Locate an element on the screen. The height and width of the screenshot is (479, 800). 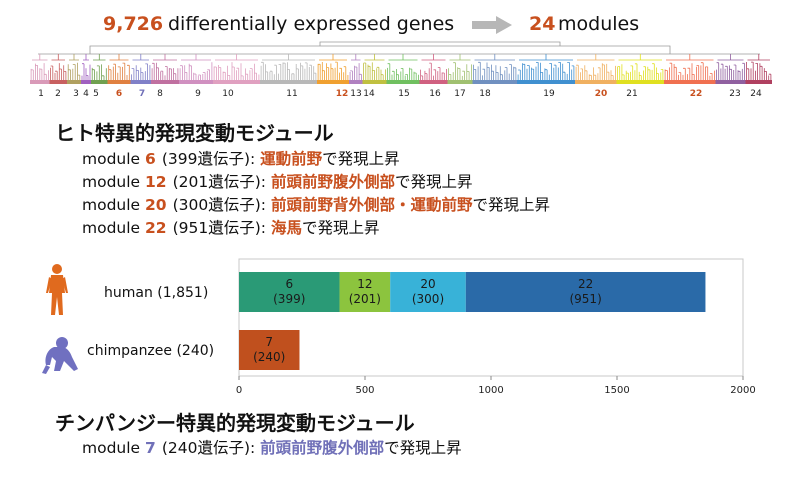
bar-module-label: 6 is located at coordinates (289, 284).